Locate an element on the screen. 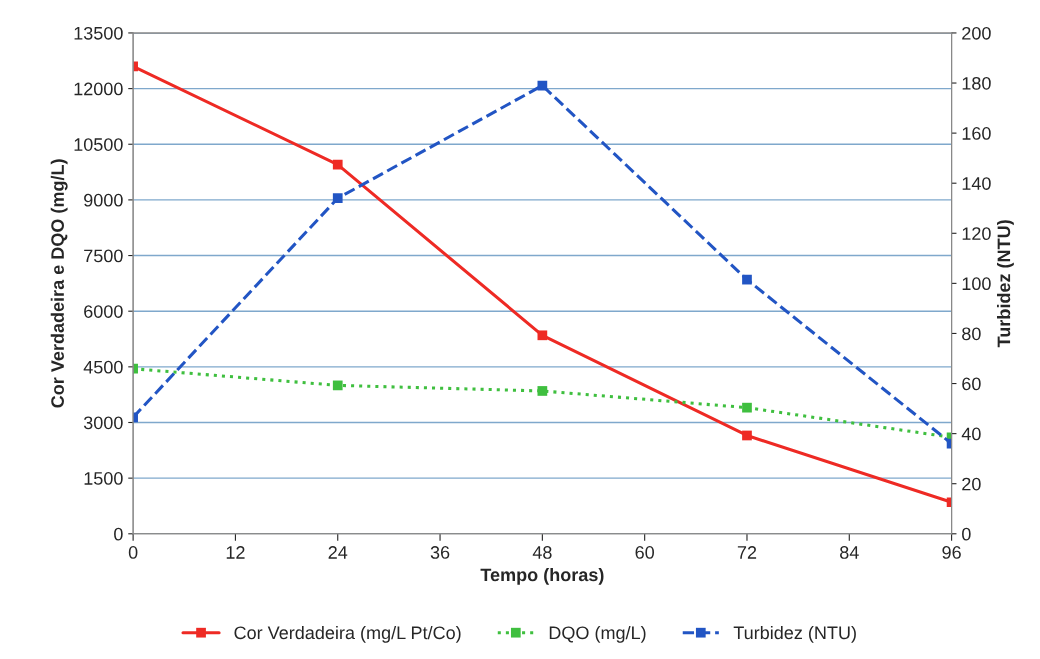 This screenshot has width=1040, height=659. y-axis-title: Cor Verdadeira e DQO (mg/L) is located at coordinates (59, 283).